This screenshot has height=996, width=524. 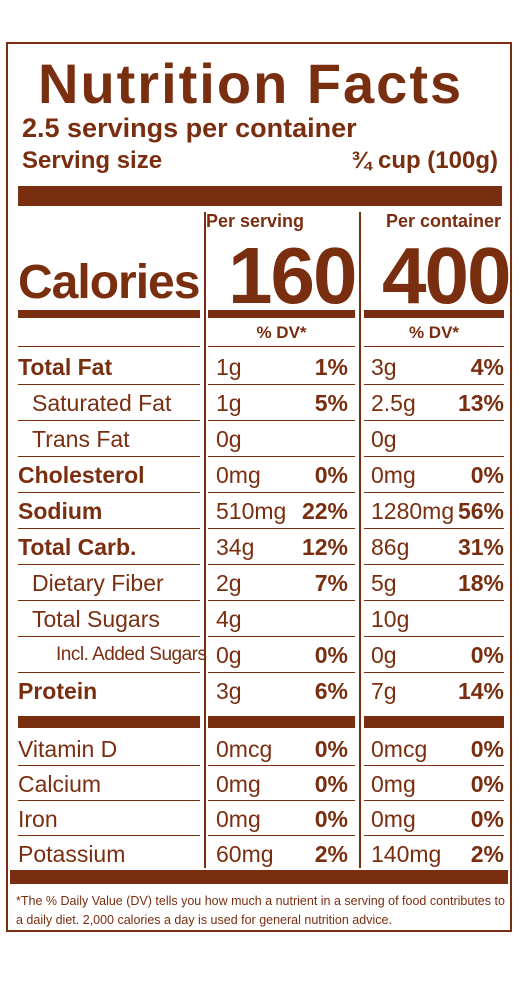 What do you see at coordinates (434, 722) in the screenshot?
I see `thick-divider-vitamins-container` at bounding box center [434, 722].